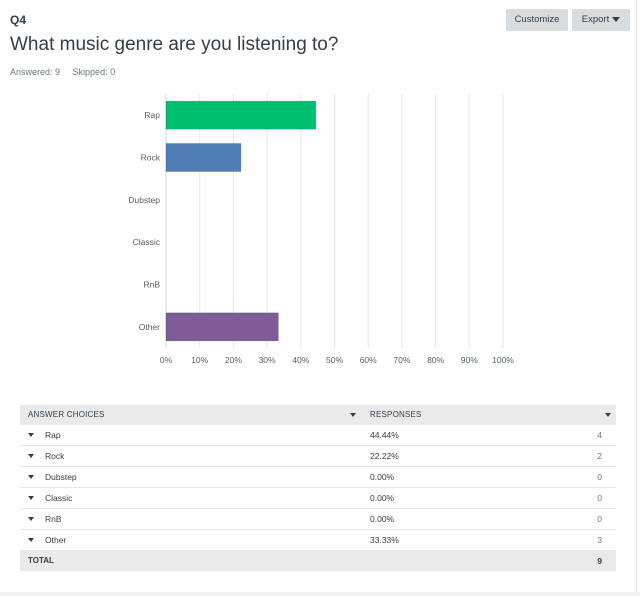 The image size is (640, 596). What do you see at coordinates (318, 498) in the screenshot?
I see `table-row: Classic 0.00% 0` at bounding box center [318, 498].